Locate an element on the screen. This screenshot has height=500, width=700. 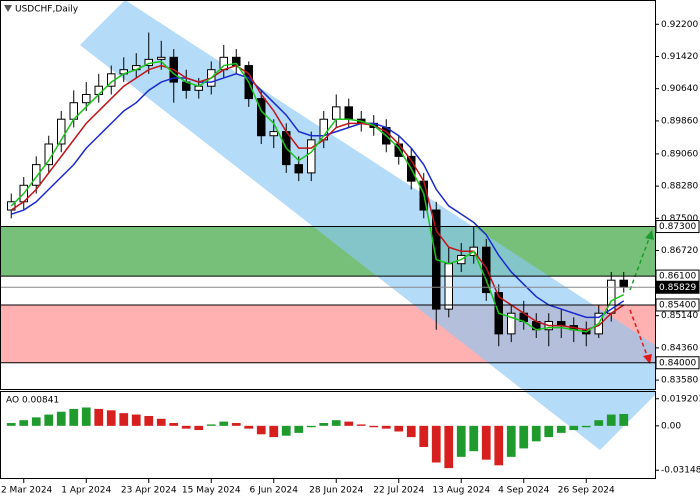
y-tick-label: 0.89860 is located at coordinates (679, 121).